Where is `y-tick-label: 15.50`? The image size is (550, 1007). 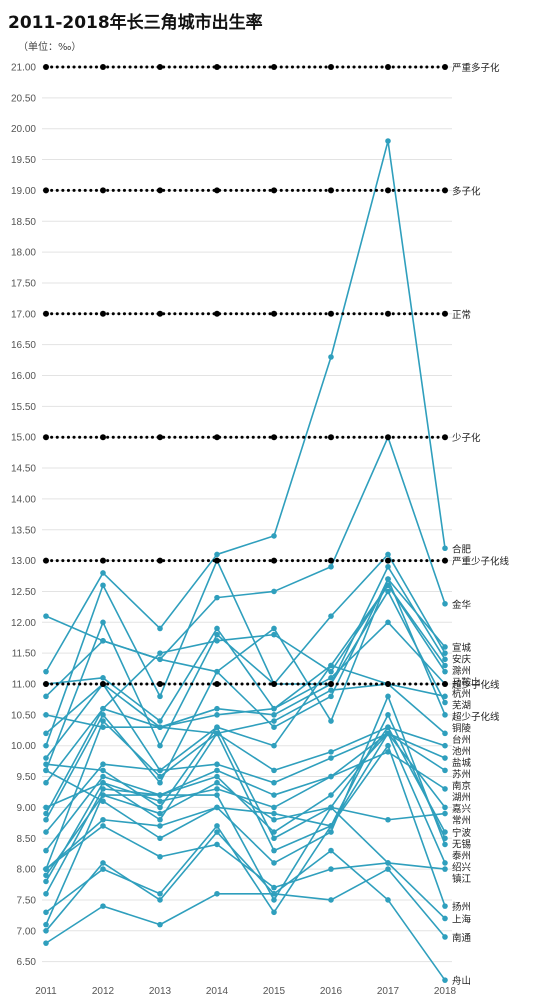
y-tick-label: 15.50 is located at coordinates (23, 407).